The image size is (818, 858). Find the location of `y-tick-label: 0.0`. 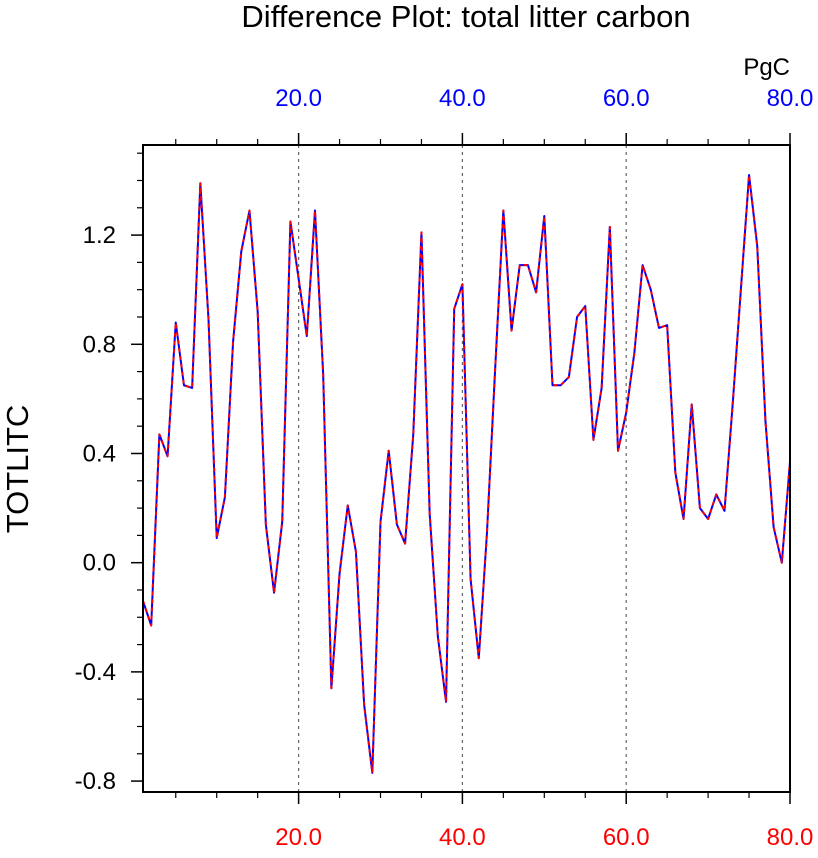

y-tick-label: 0.0 is located at coordinates (99, 563).